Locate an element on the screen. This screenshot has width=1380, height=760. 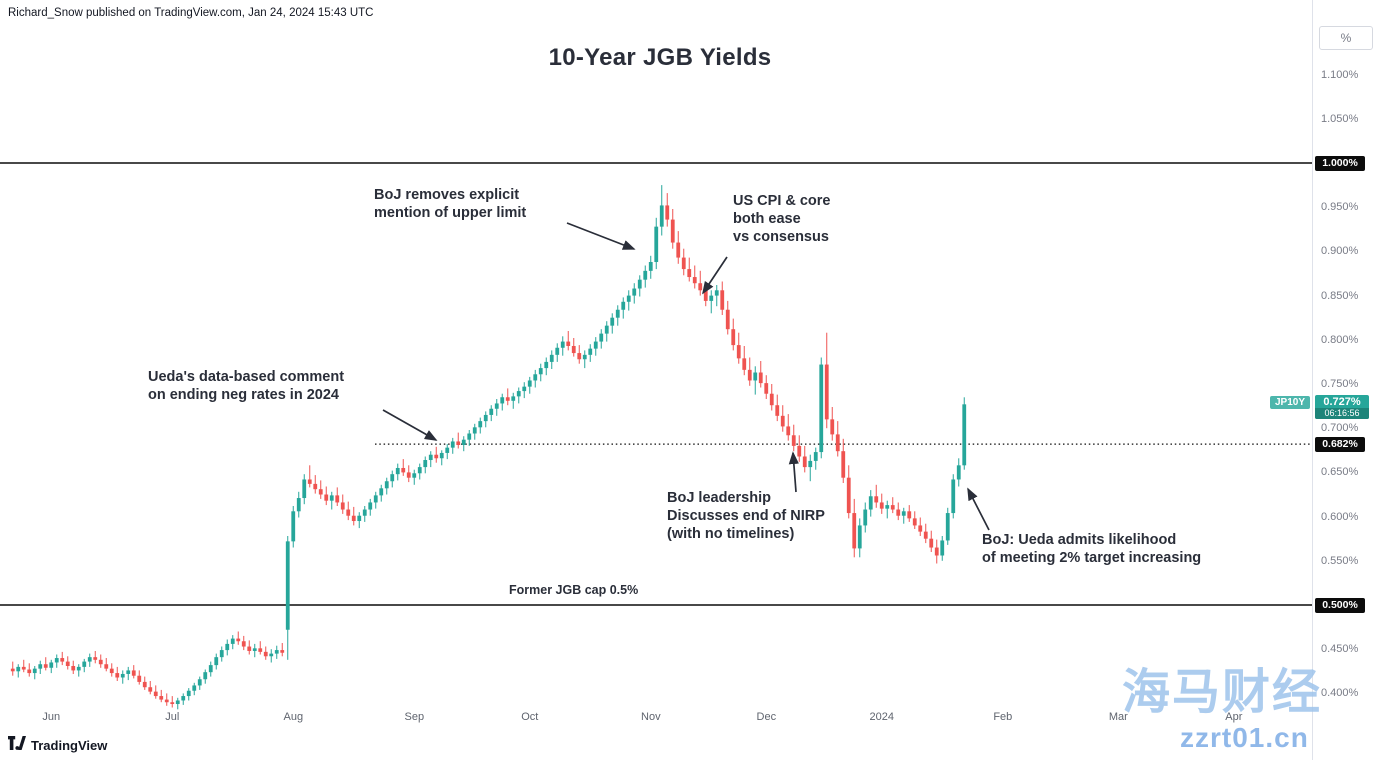
svg-text: Jun is located at coordinates (51, 717).